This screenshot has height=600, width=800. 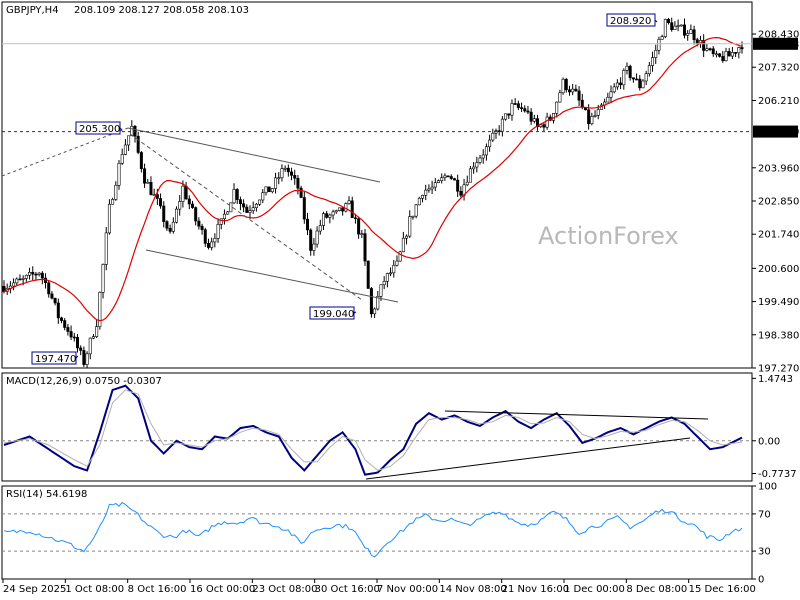 What do you see at coordinates (778, 302) in the screenshot?
I see `price-tick-label: 199.490` at bounding box center [778, 302].